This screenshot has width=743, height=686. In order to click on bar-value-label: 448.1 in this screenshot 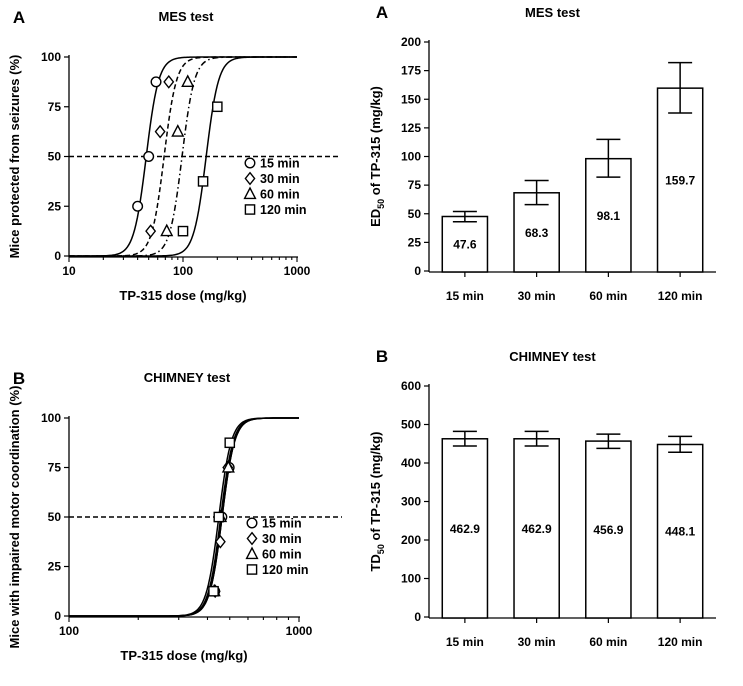, I will do `click(680, 532)`.